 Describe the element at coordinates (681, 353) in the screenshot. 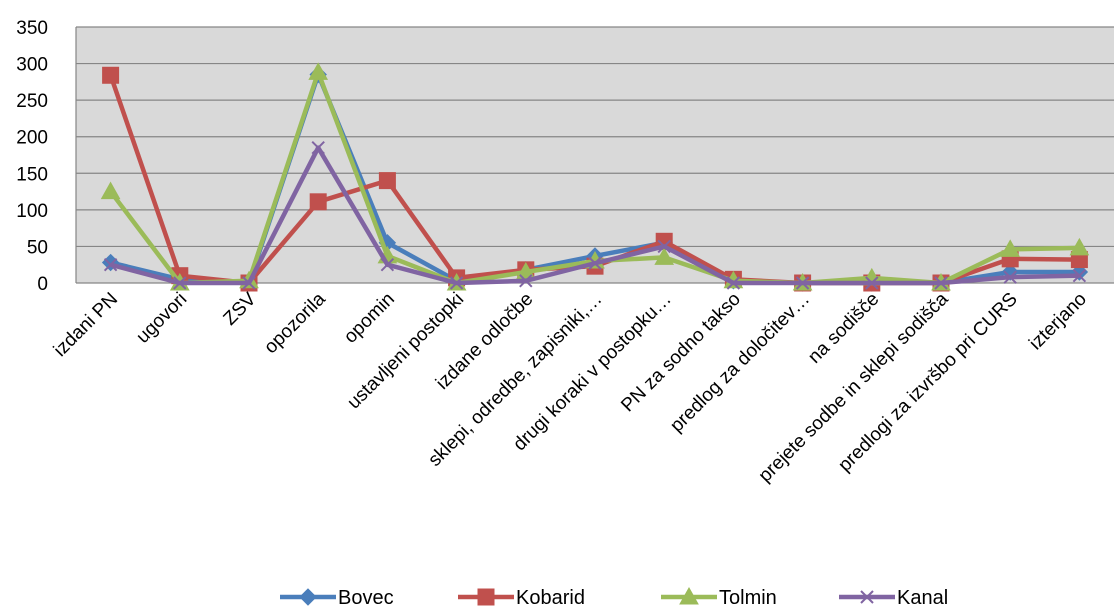

I see `x-tick-label: PN za sodno takso` at that location.